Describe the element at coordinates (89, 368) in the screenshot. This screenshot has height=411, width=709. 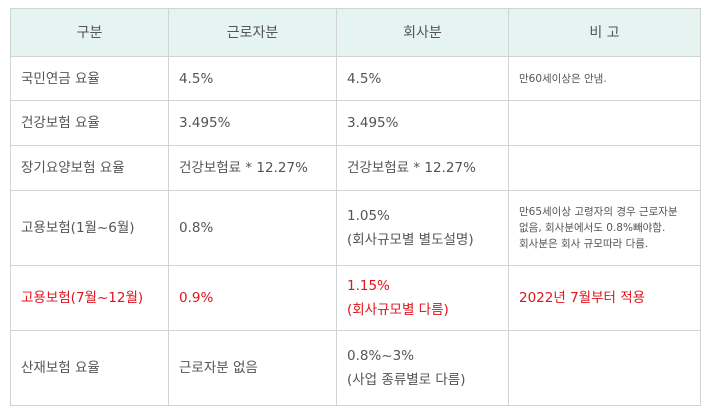
I see `cell: 산재보험 요율` at that location.